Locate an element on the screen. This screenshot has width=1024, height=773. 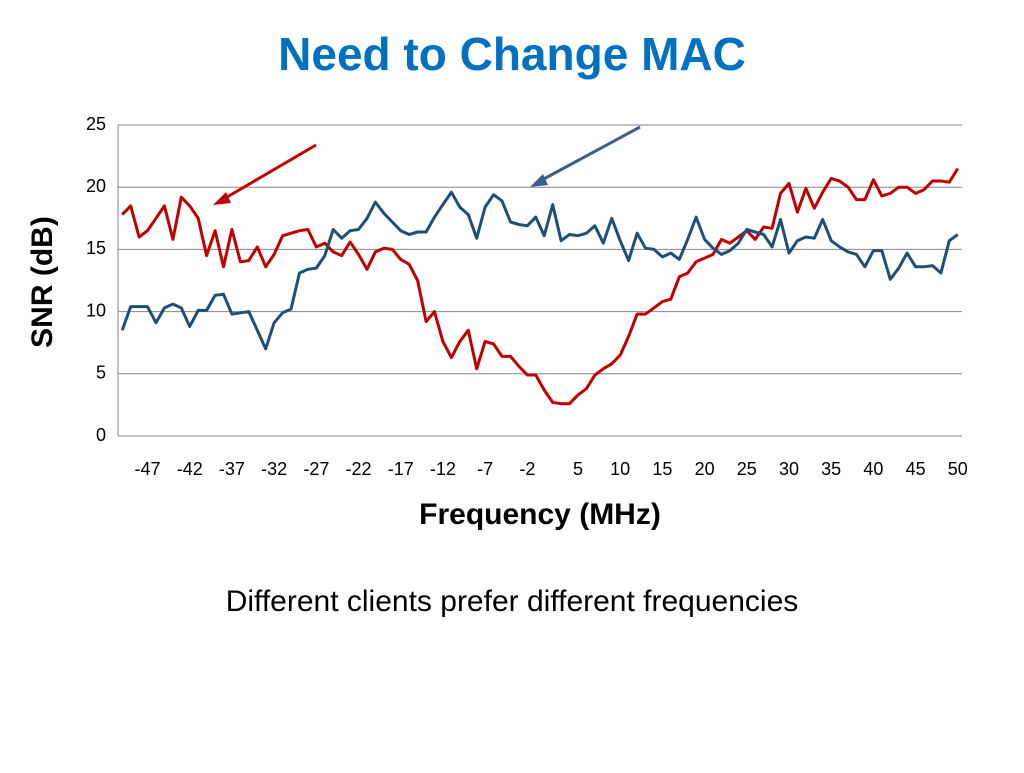
x-tick-label: -7 is located at coordinates (485, 469).